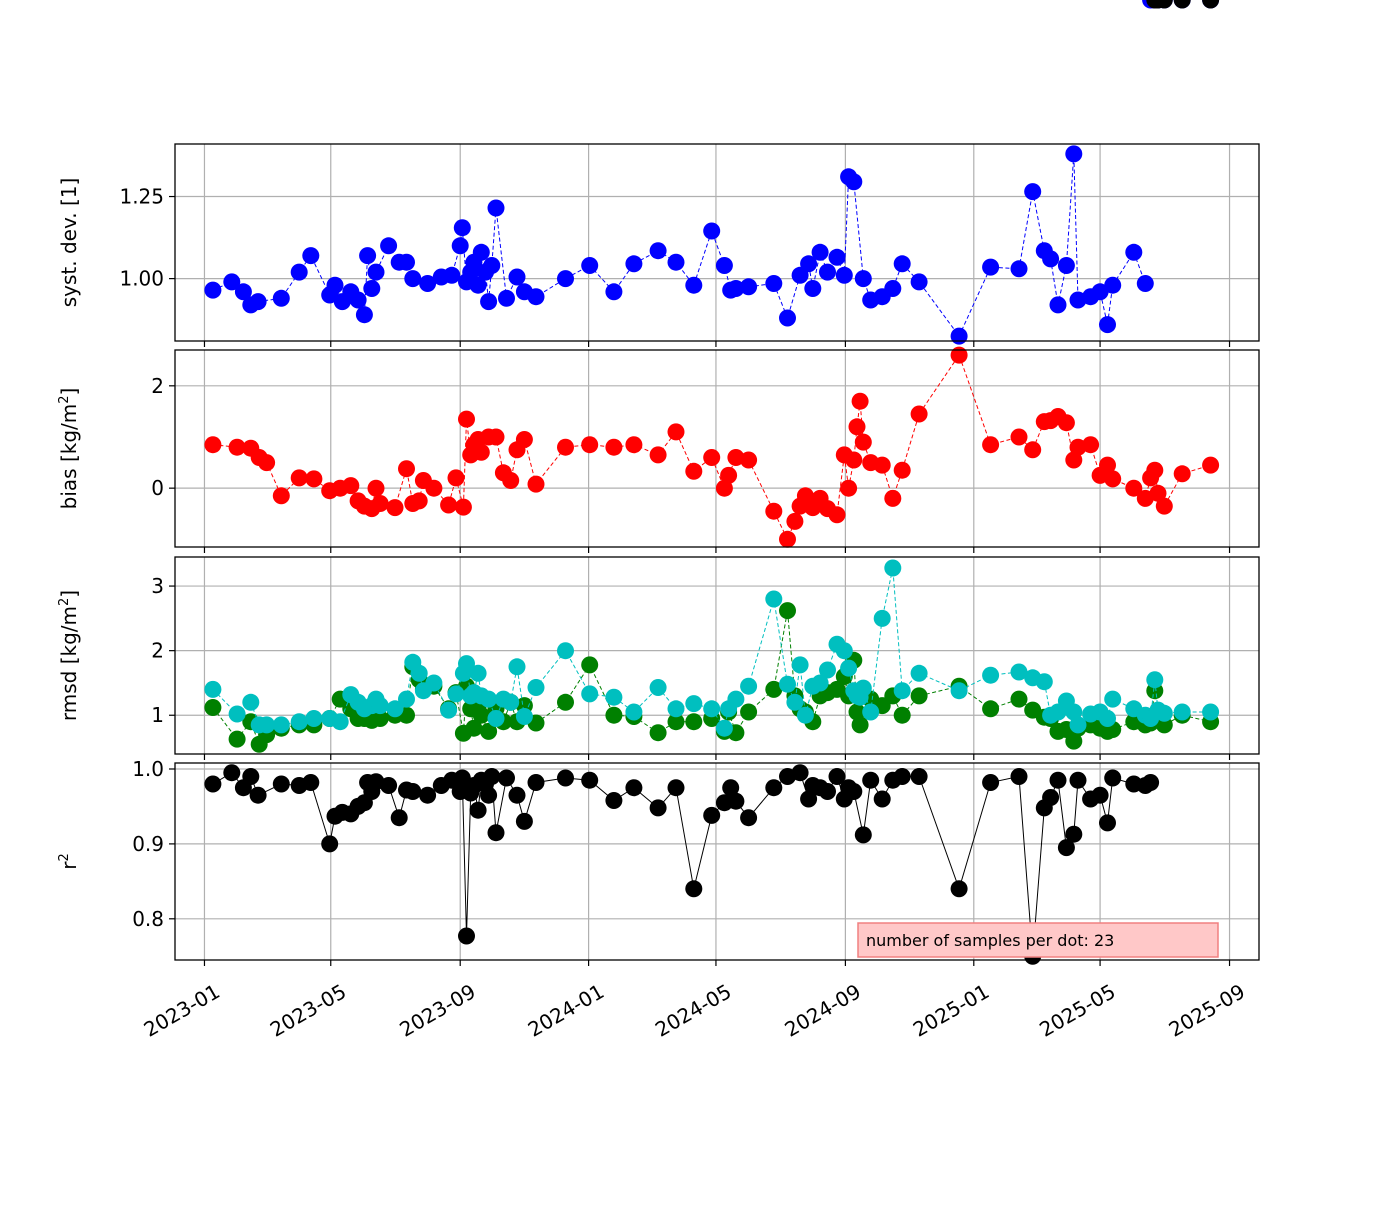  I want to click on y-tick-label: 1.25, so click(141, 197).